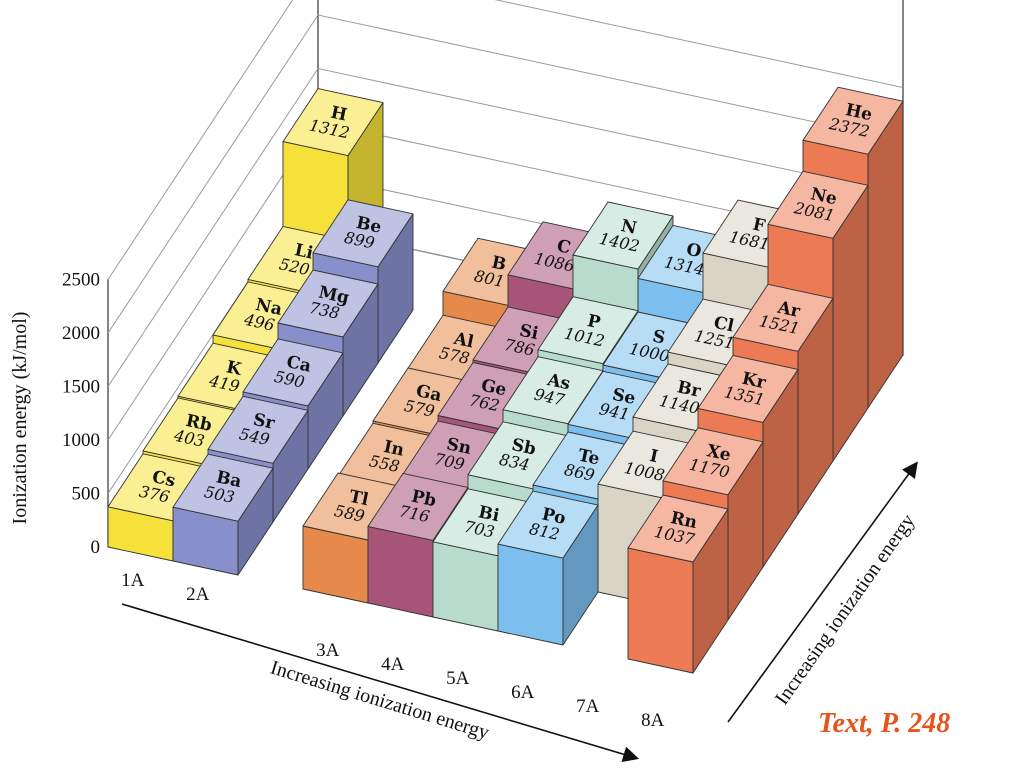 The image size is (1024, 768). I want to click on element-symbol: Sb, so click(524, 447).